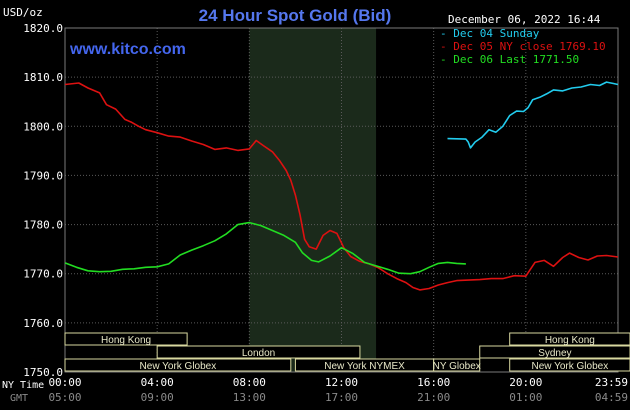  I want to click on market-band-label: NY Globex, so click(457, 366).